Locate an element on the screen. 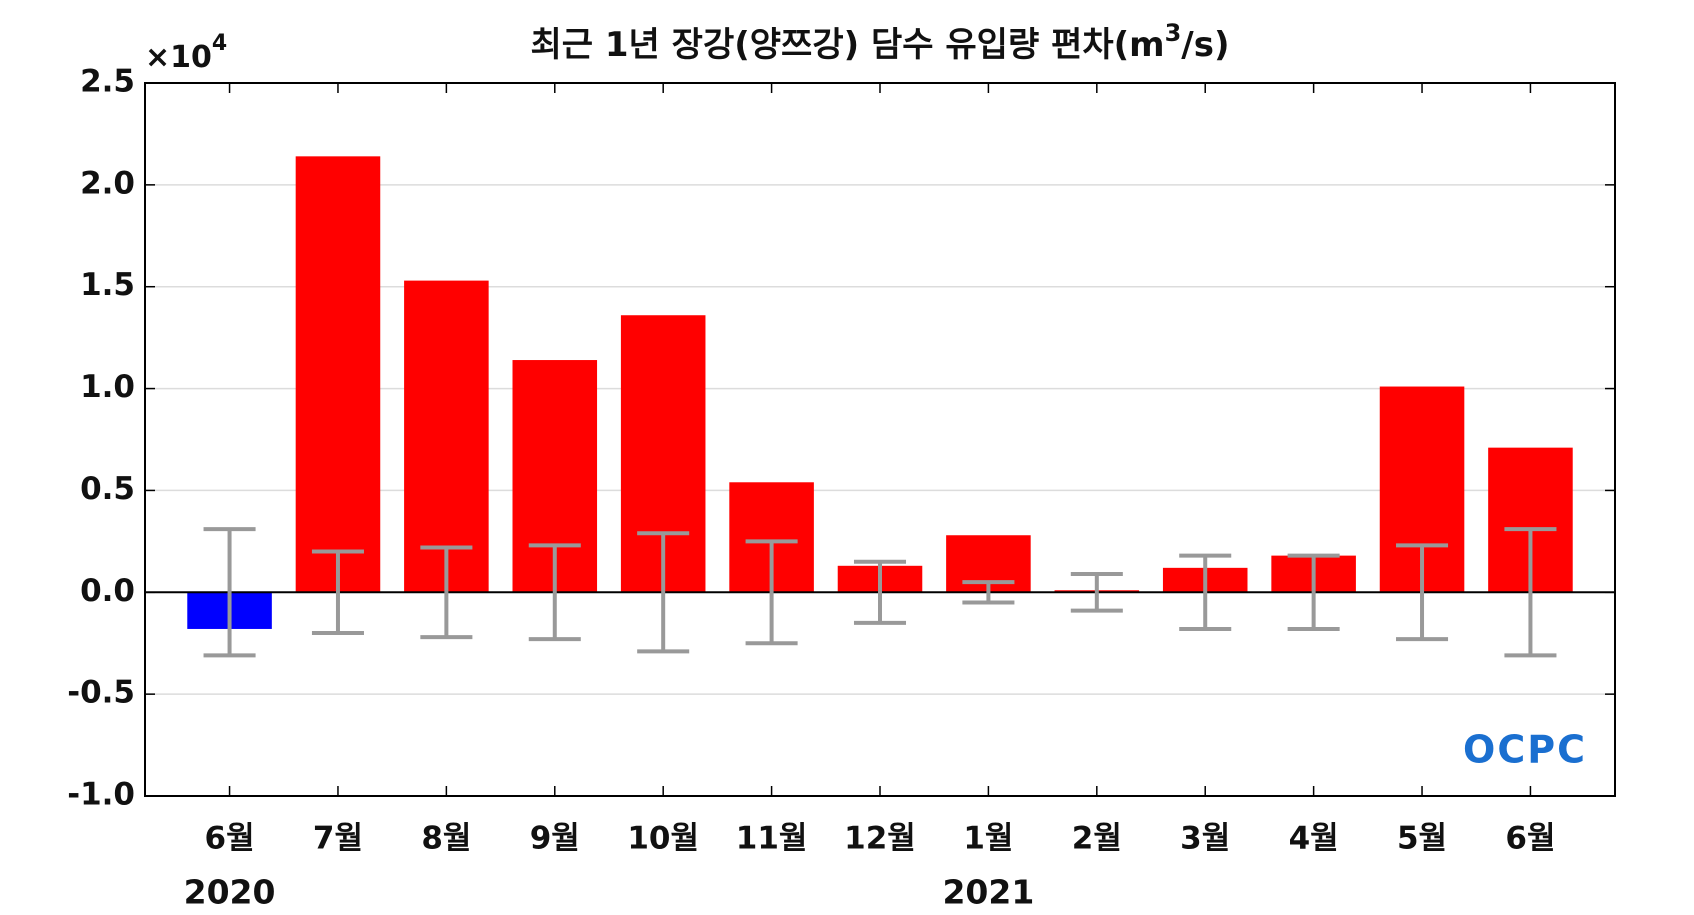 This screenshot has width=1694, height=915. x-tick-label: 10월 is located at coordinates (663, 839).